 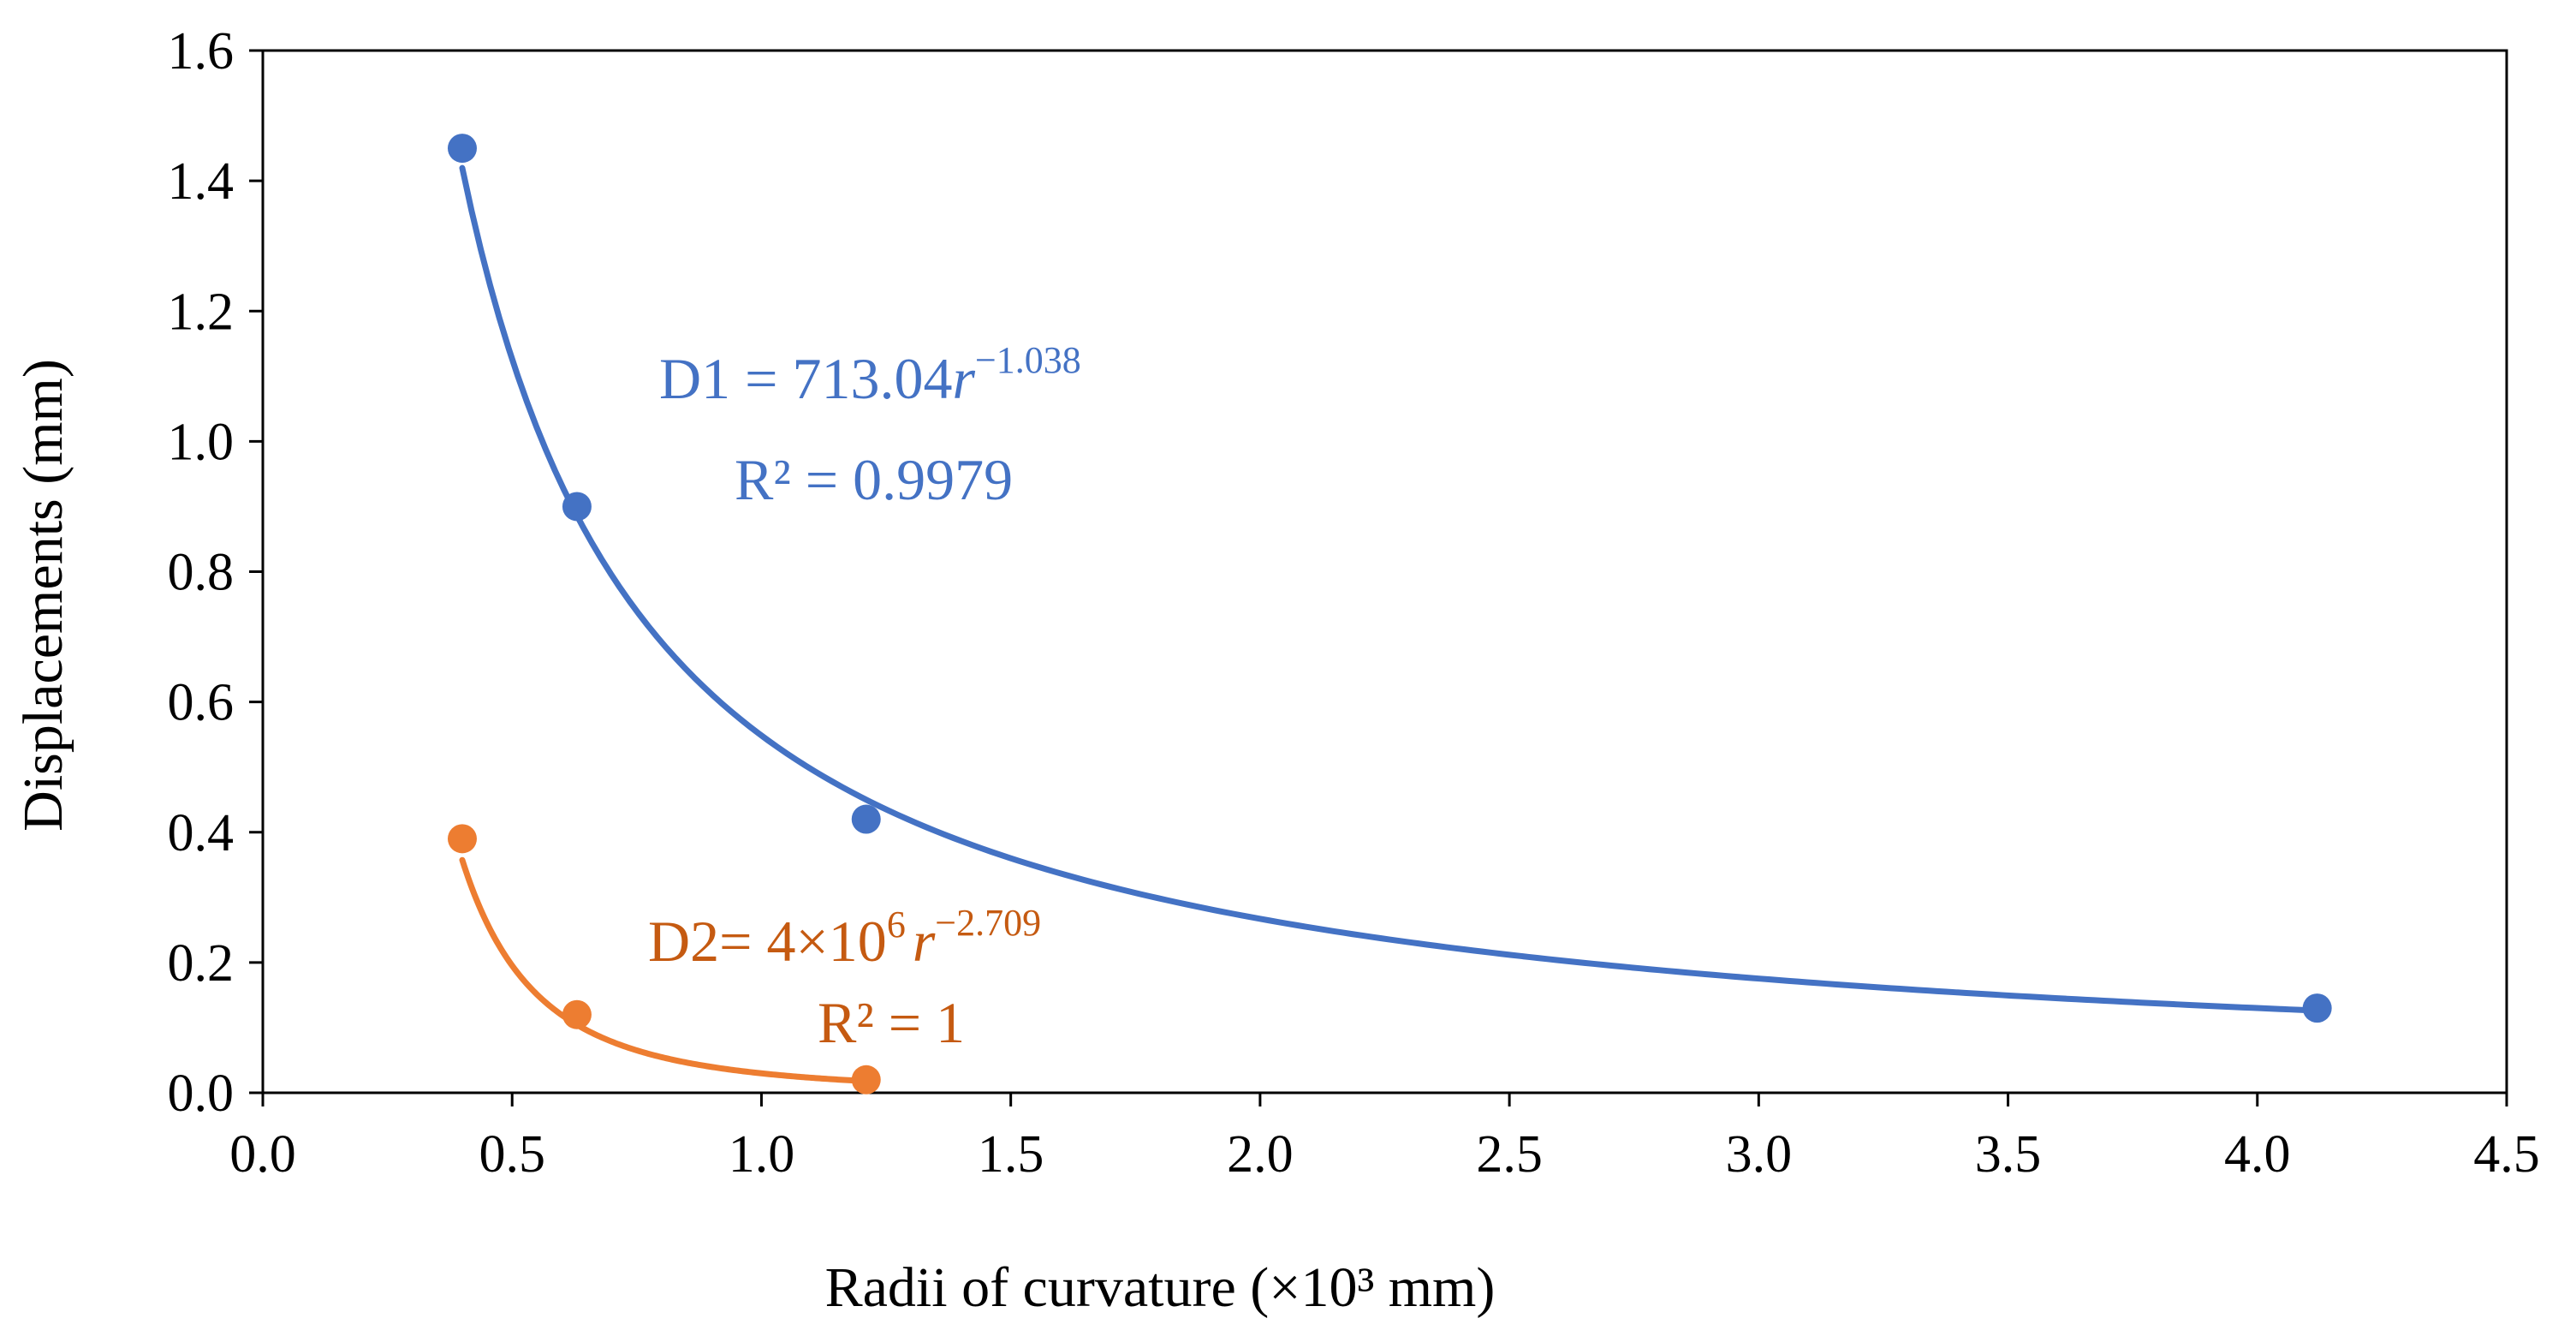 I want to click on y-axis: 0.0 0.2 0.4 0.6 0.8 1.0 1.2 1.4 1.6, so click(x=216, y=572).